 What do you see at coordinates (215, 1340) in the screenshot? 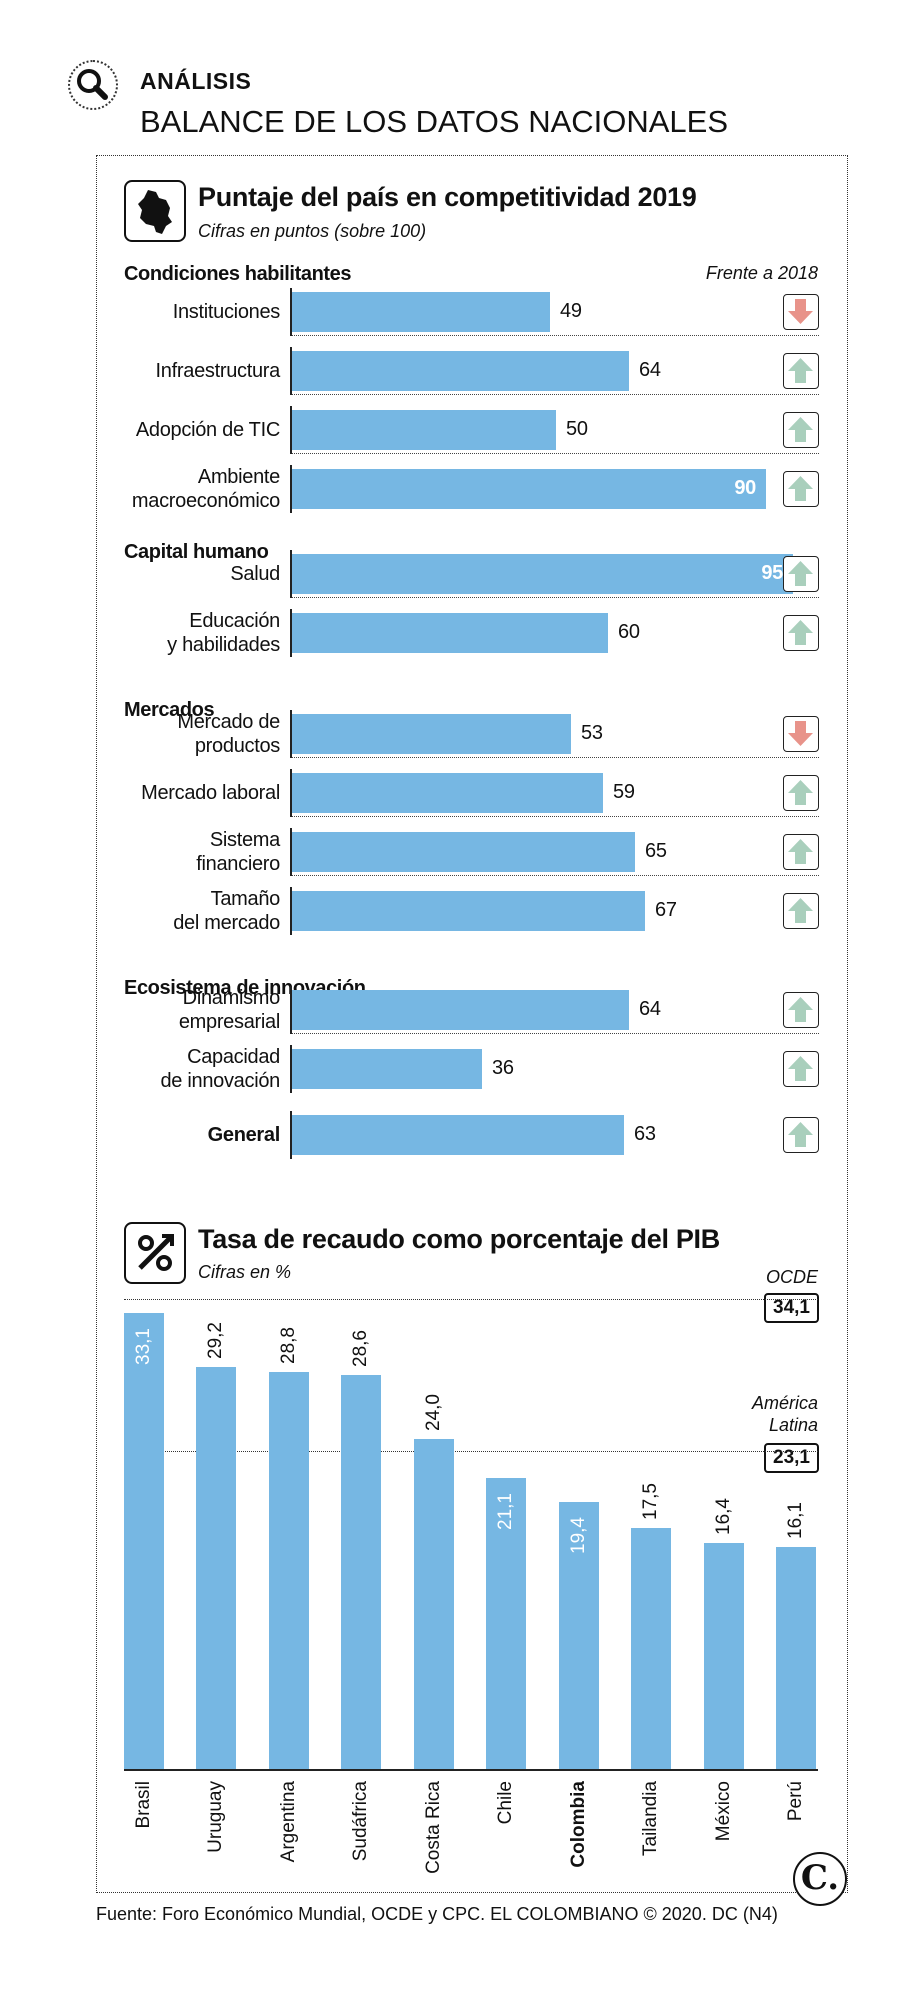
I see `value-uruguay: 29,2` at bounding box center [215, 1340].